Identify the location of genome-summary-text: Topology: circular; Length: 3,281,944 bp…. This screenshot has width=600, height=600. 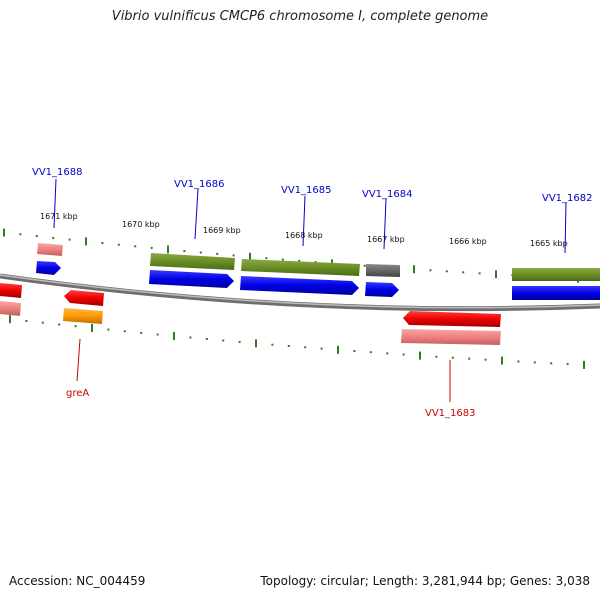
(425, 581).